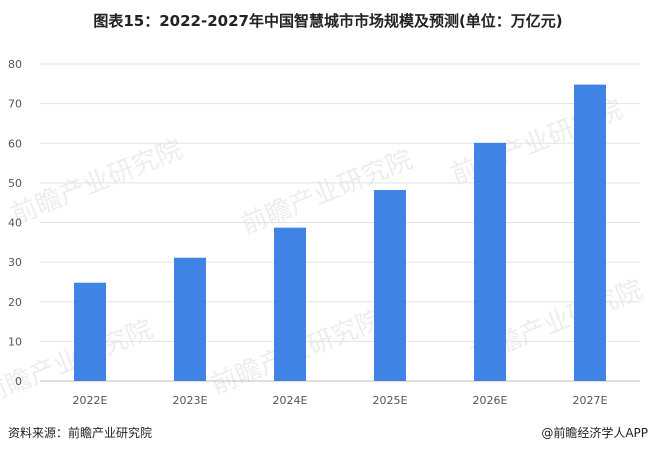 The height and width of the screenshot is (452, 656). What do you see at coordinates (15, 302) in the screenshot?
I see `y-tick-label: 20` at bounding box center [15, 302].